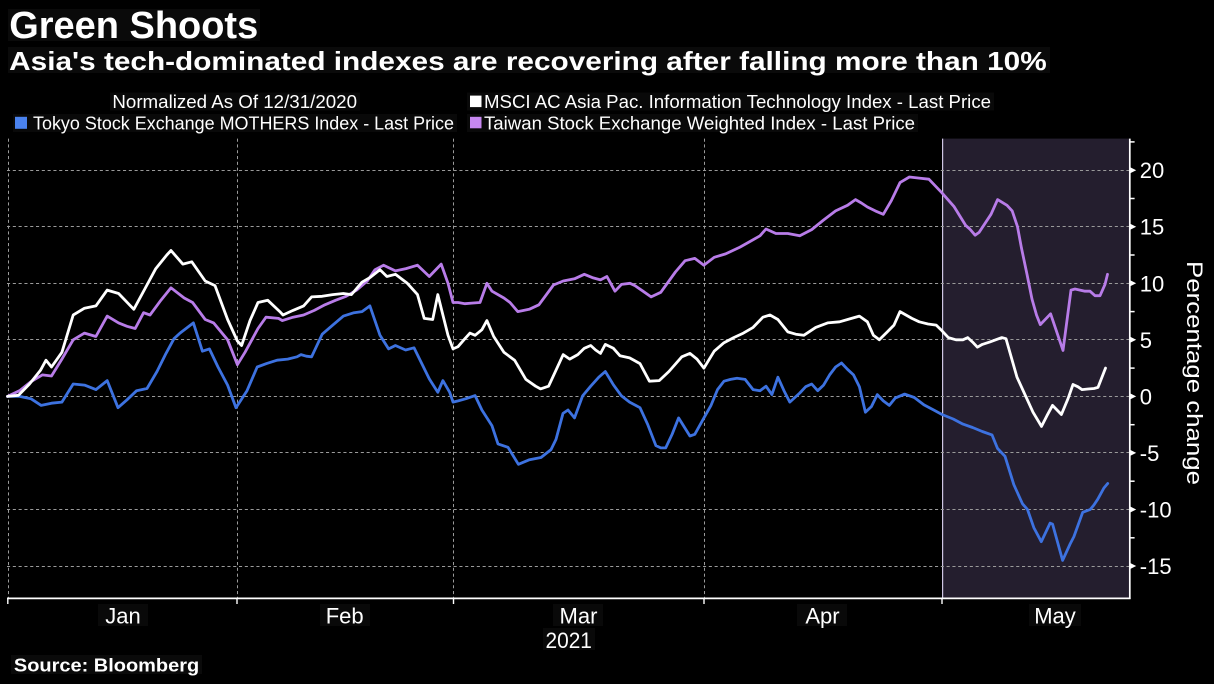  I want to click on svg-text: Mar, so click(579, 616).